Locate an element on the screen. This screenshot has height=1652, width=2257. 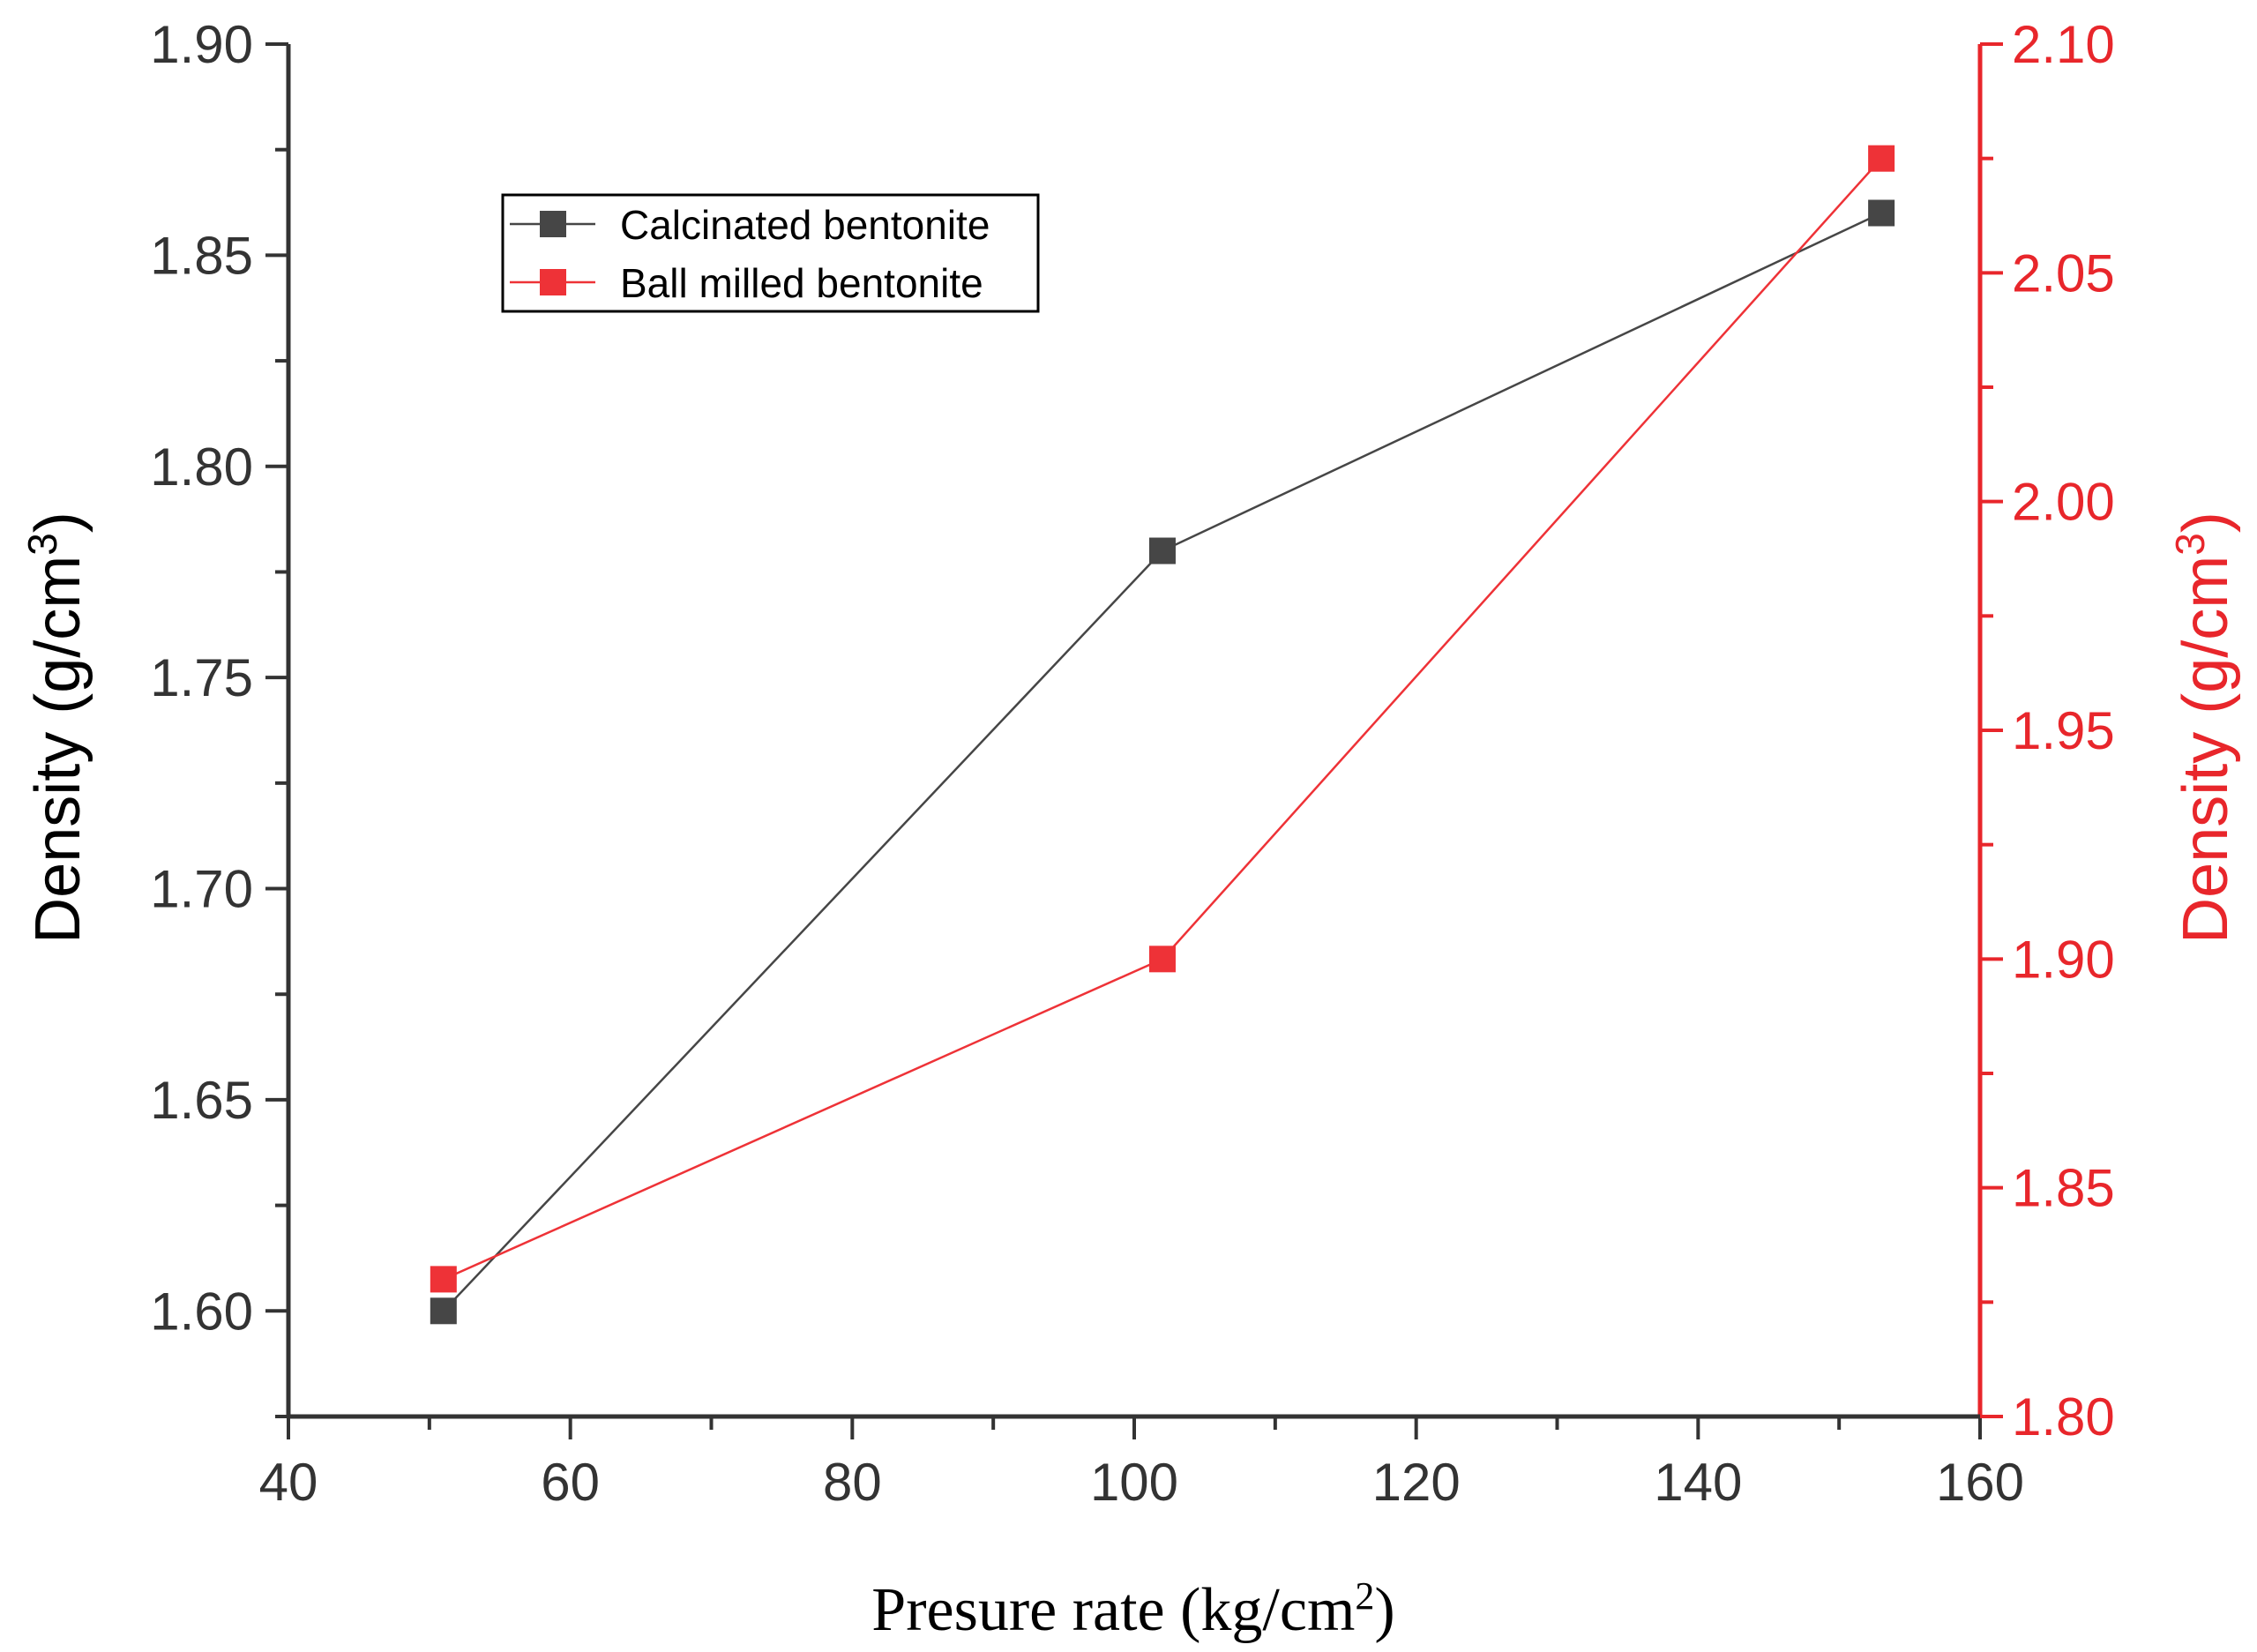
left-y-axis-title: Density (g/cm3) is located at coordinates (56, 728).